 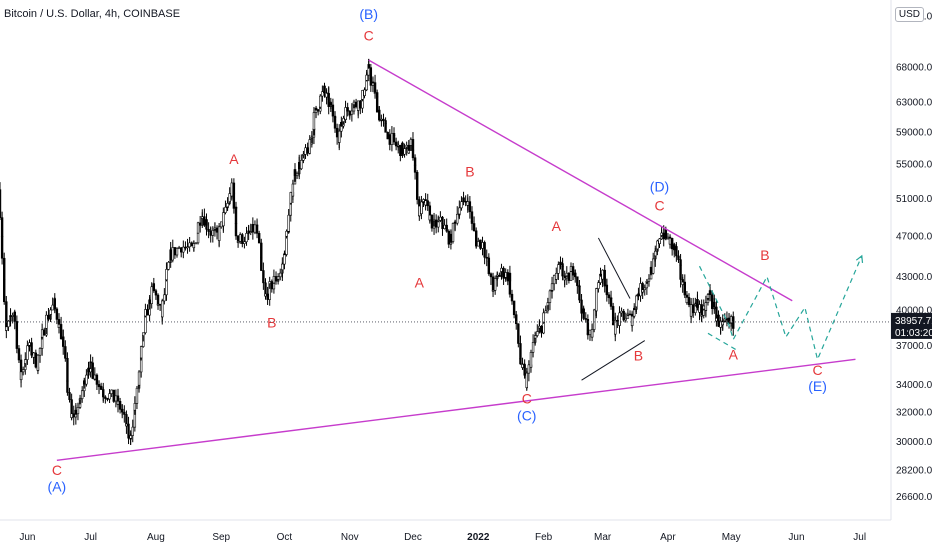 What do you see at coordinates (913, 333) in the screenshot?
I see `countdown-label: 01:03:20` at bounding box center [913, 333].